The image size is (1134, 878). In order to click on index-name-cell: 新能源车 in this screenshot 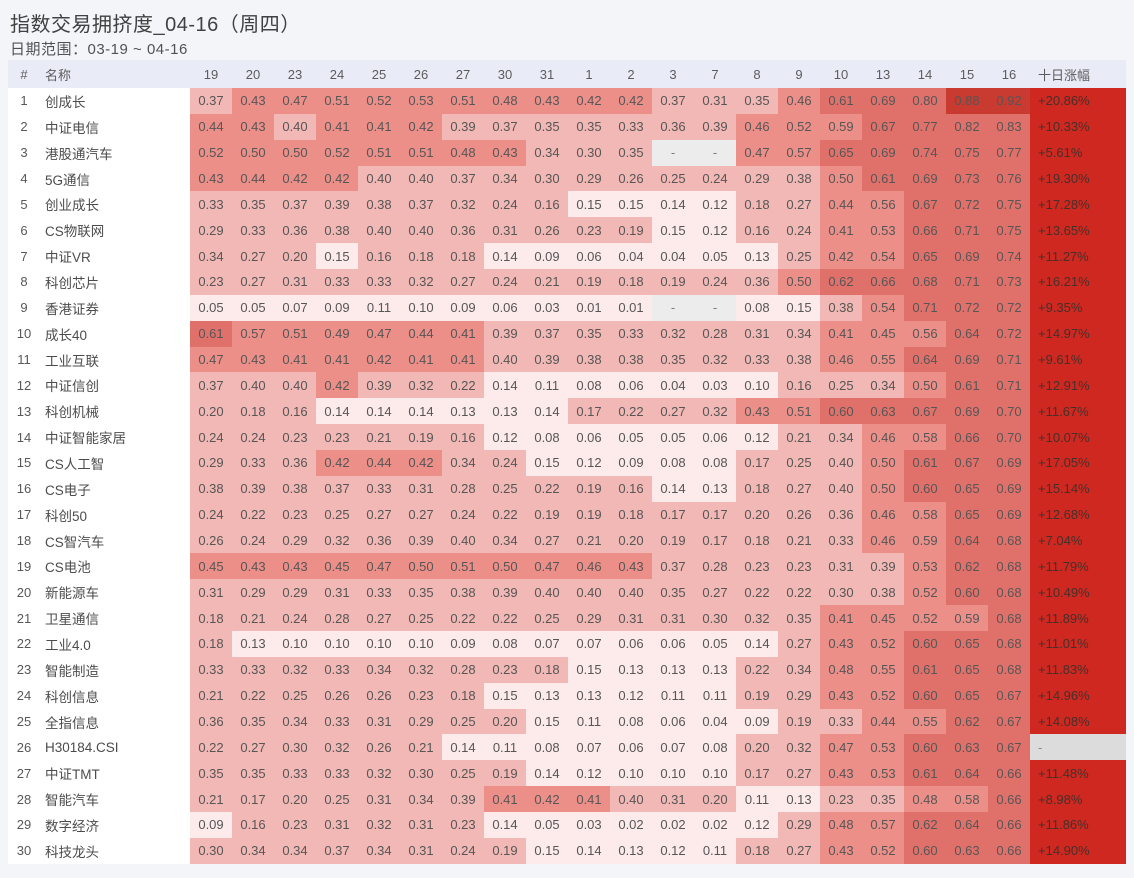, I will do `click(115, 592)`.